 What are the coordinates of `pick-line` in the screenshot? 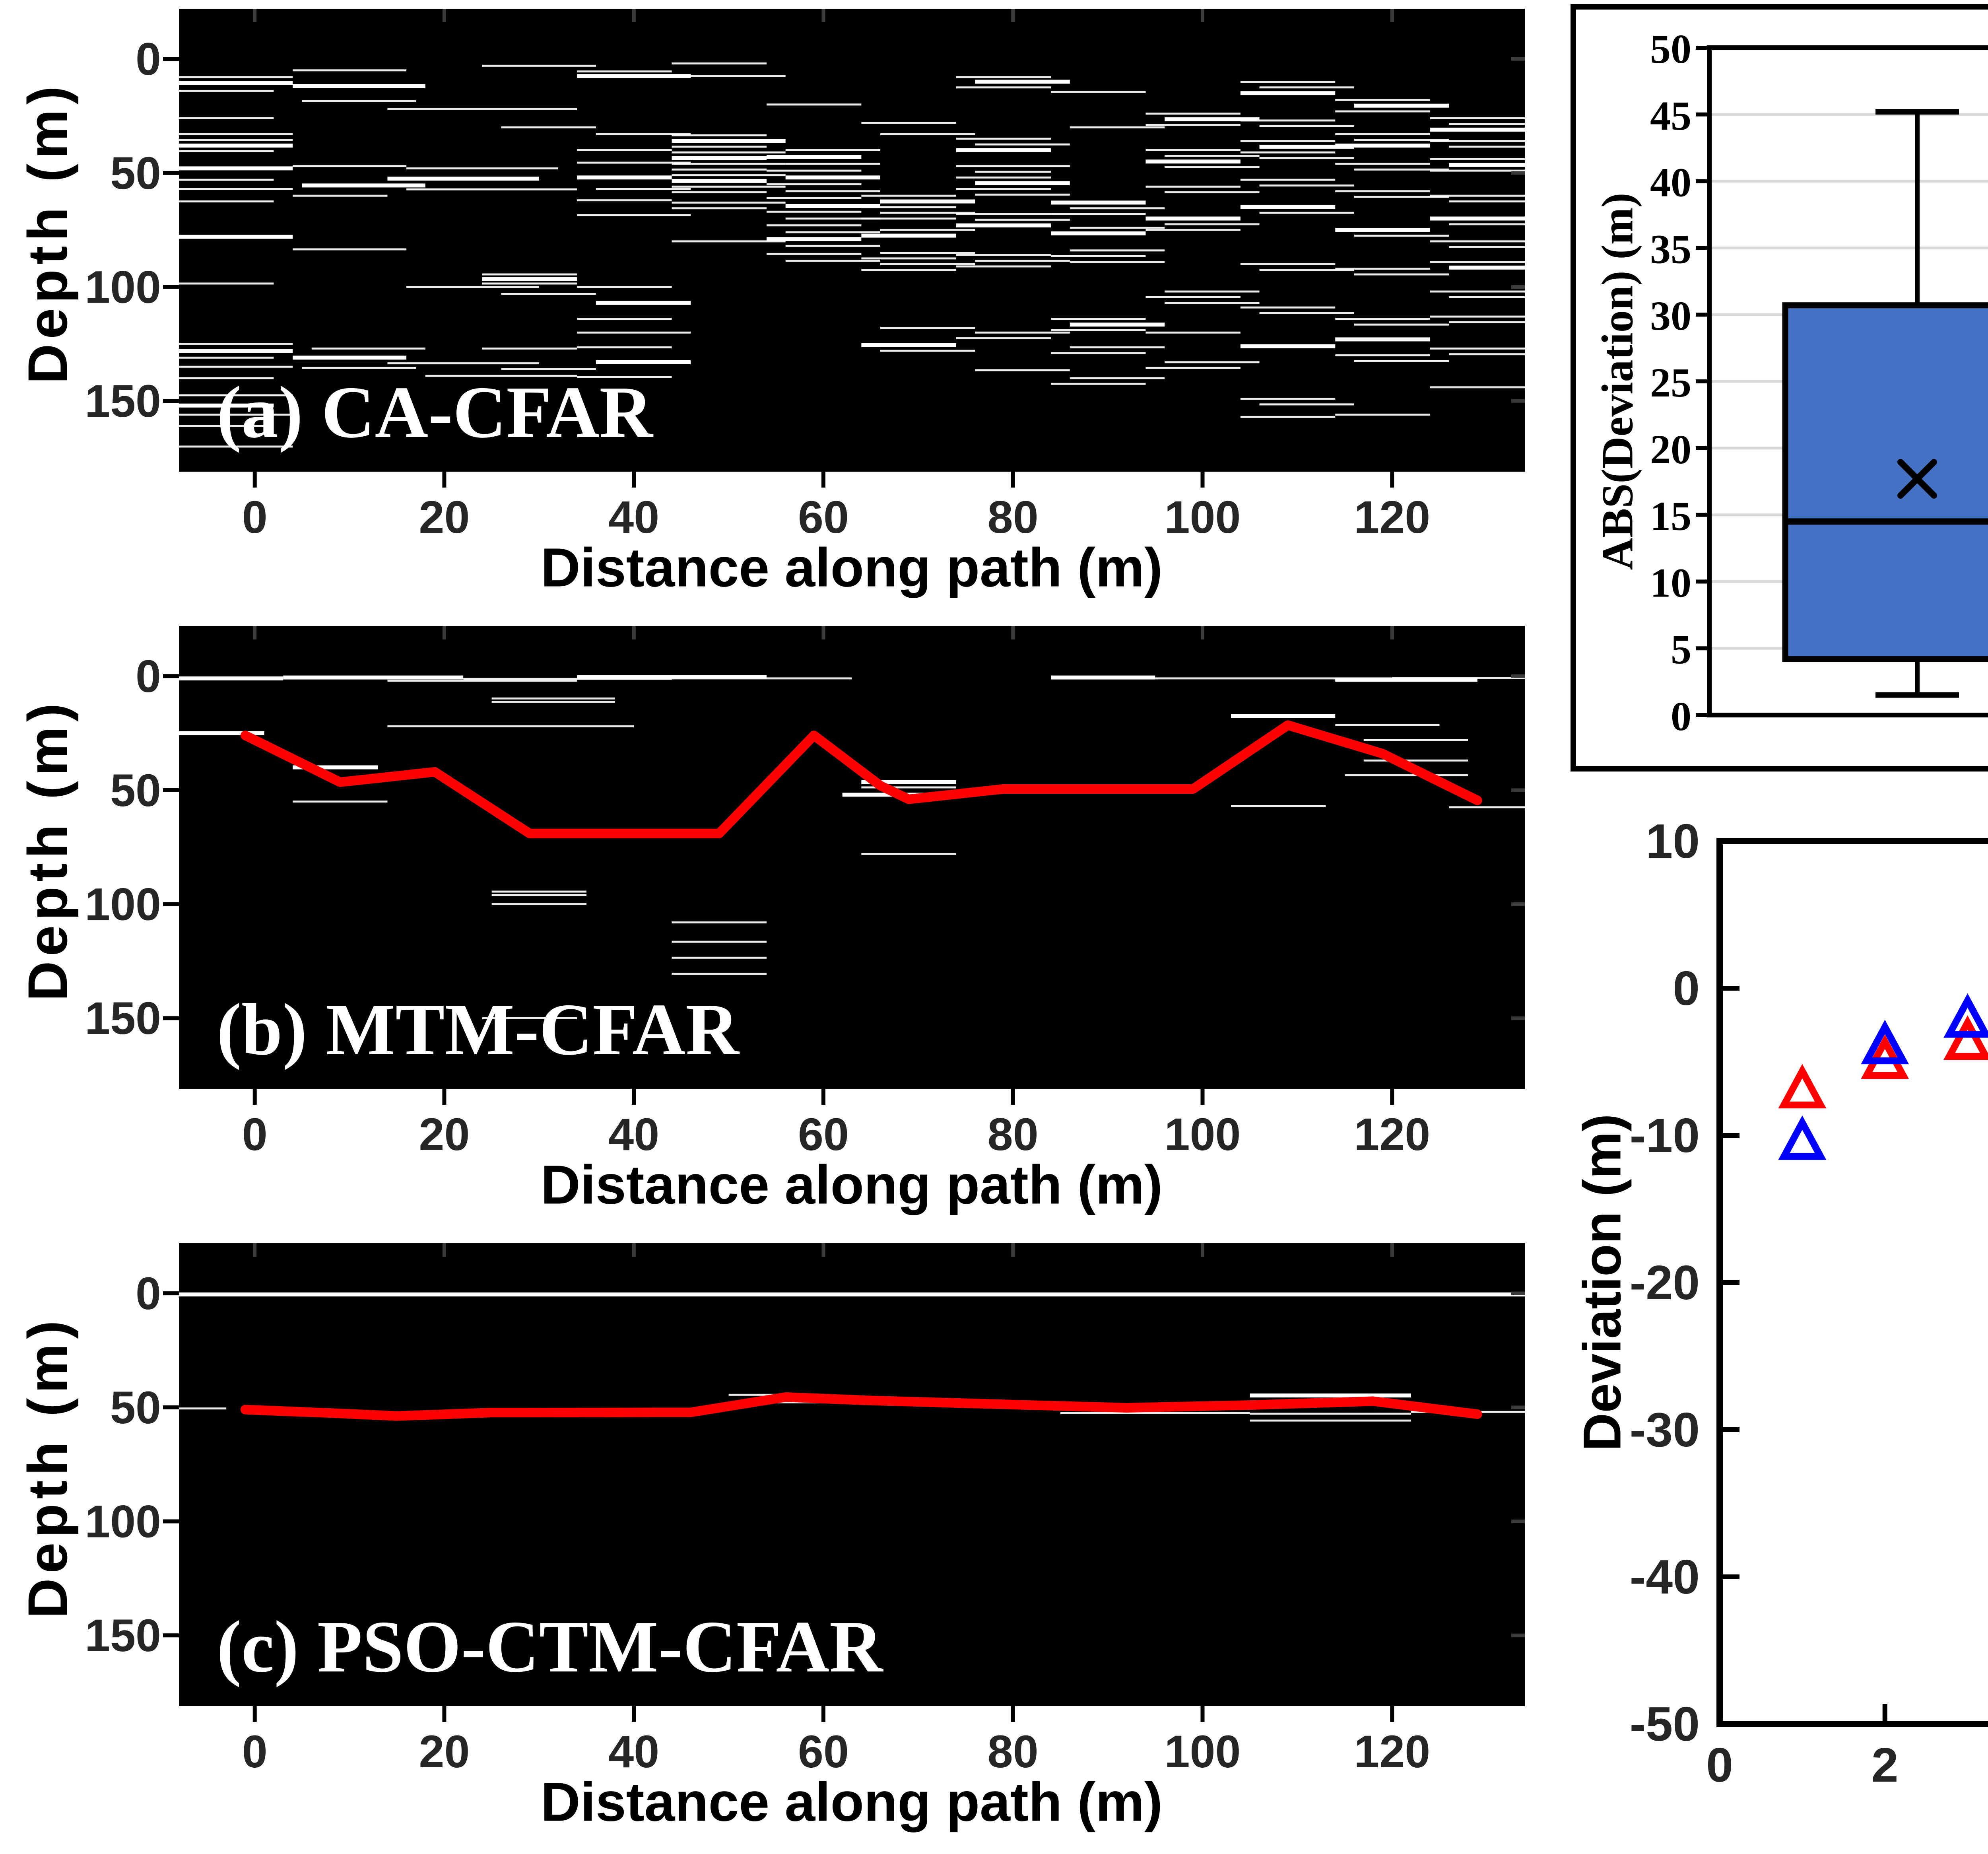 It's located at (861, 1407).